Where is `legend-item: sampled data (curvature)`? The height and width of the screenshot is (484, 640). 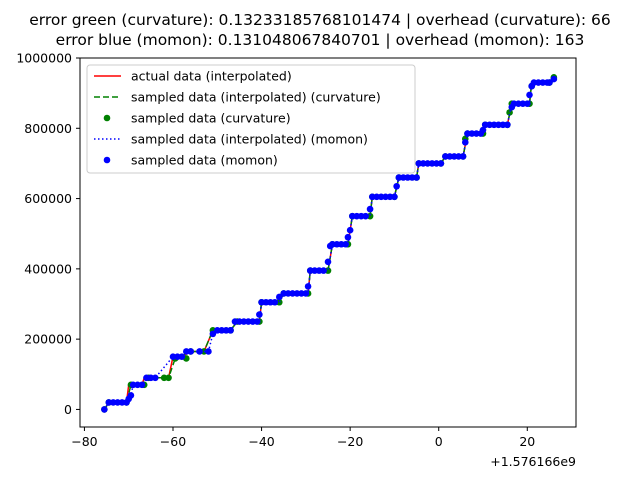 legend-item: sampled data (curvature) is located at coordinates (197, 118).